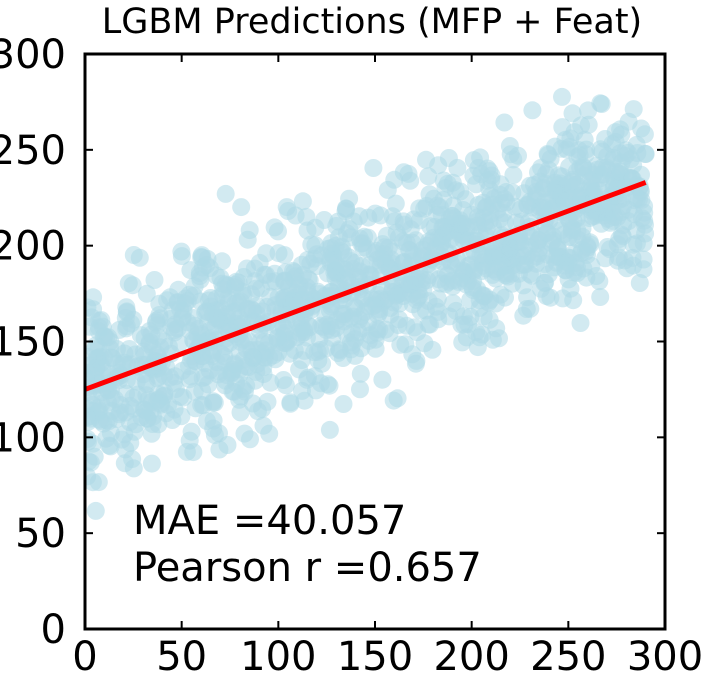 This screenshot has width=701, height=675. What do you see at coordinates (33, 151) in the screenshot?
I see `y-tick-label: 250` at bounding box center [33, 151].